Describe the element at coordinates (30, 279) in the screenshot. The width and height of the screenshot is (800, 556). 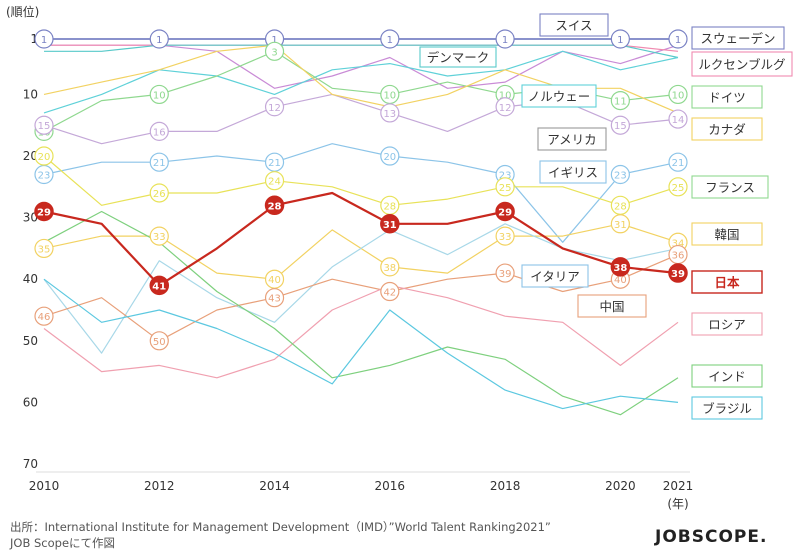
I see `y-tick-label: 40` at that location.